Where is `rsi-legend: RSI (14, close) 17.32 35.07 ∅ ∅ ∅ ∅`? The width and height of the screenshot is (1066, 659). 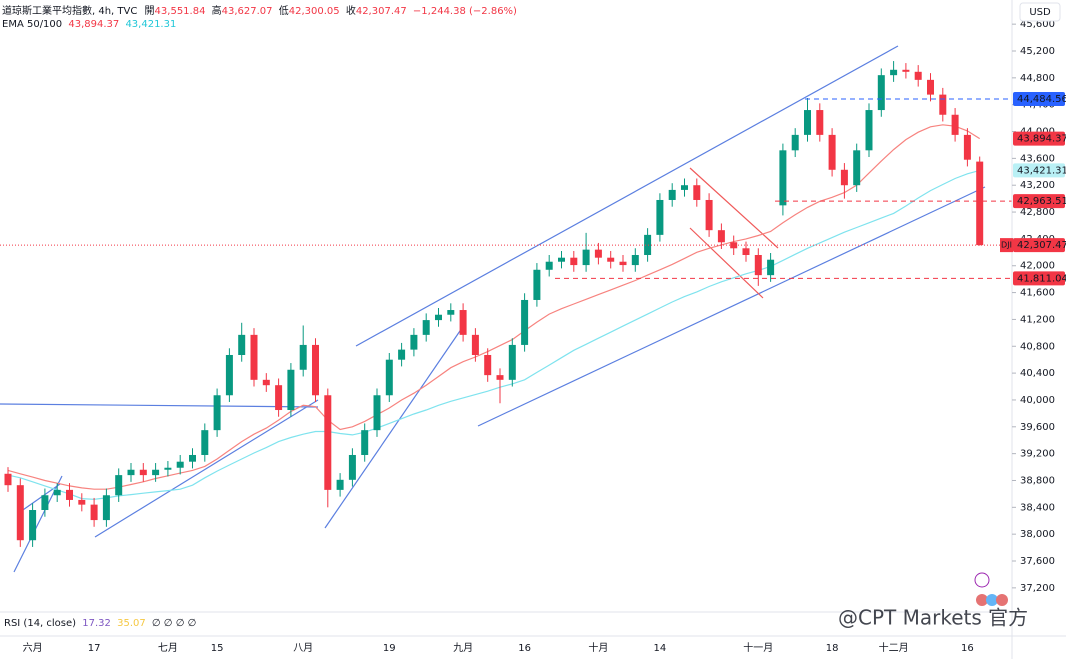 rsi-legend: RSI (14, close) 17.32 35.07 ∅ ∅ ∅ ∅ is located at coordinates (100, 623).